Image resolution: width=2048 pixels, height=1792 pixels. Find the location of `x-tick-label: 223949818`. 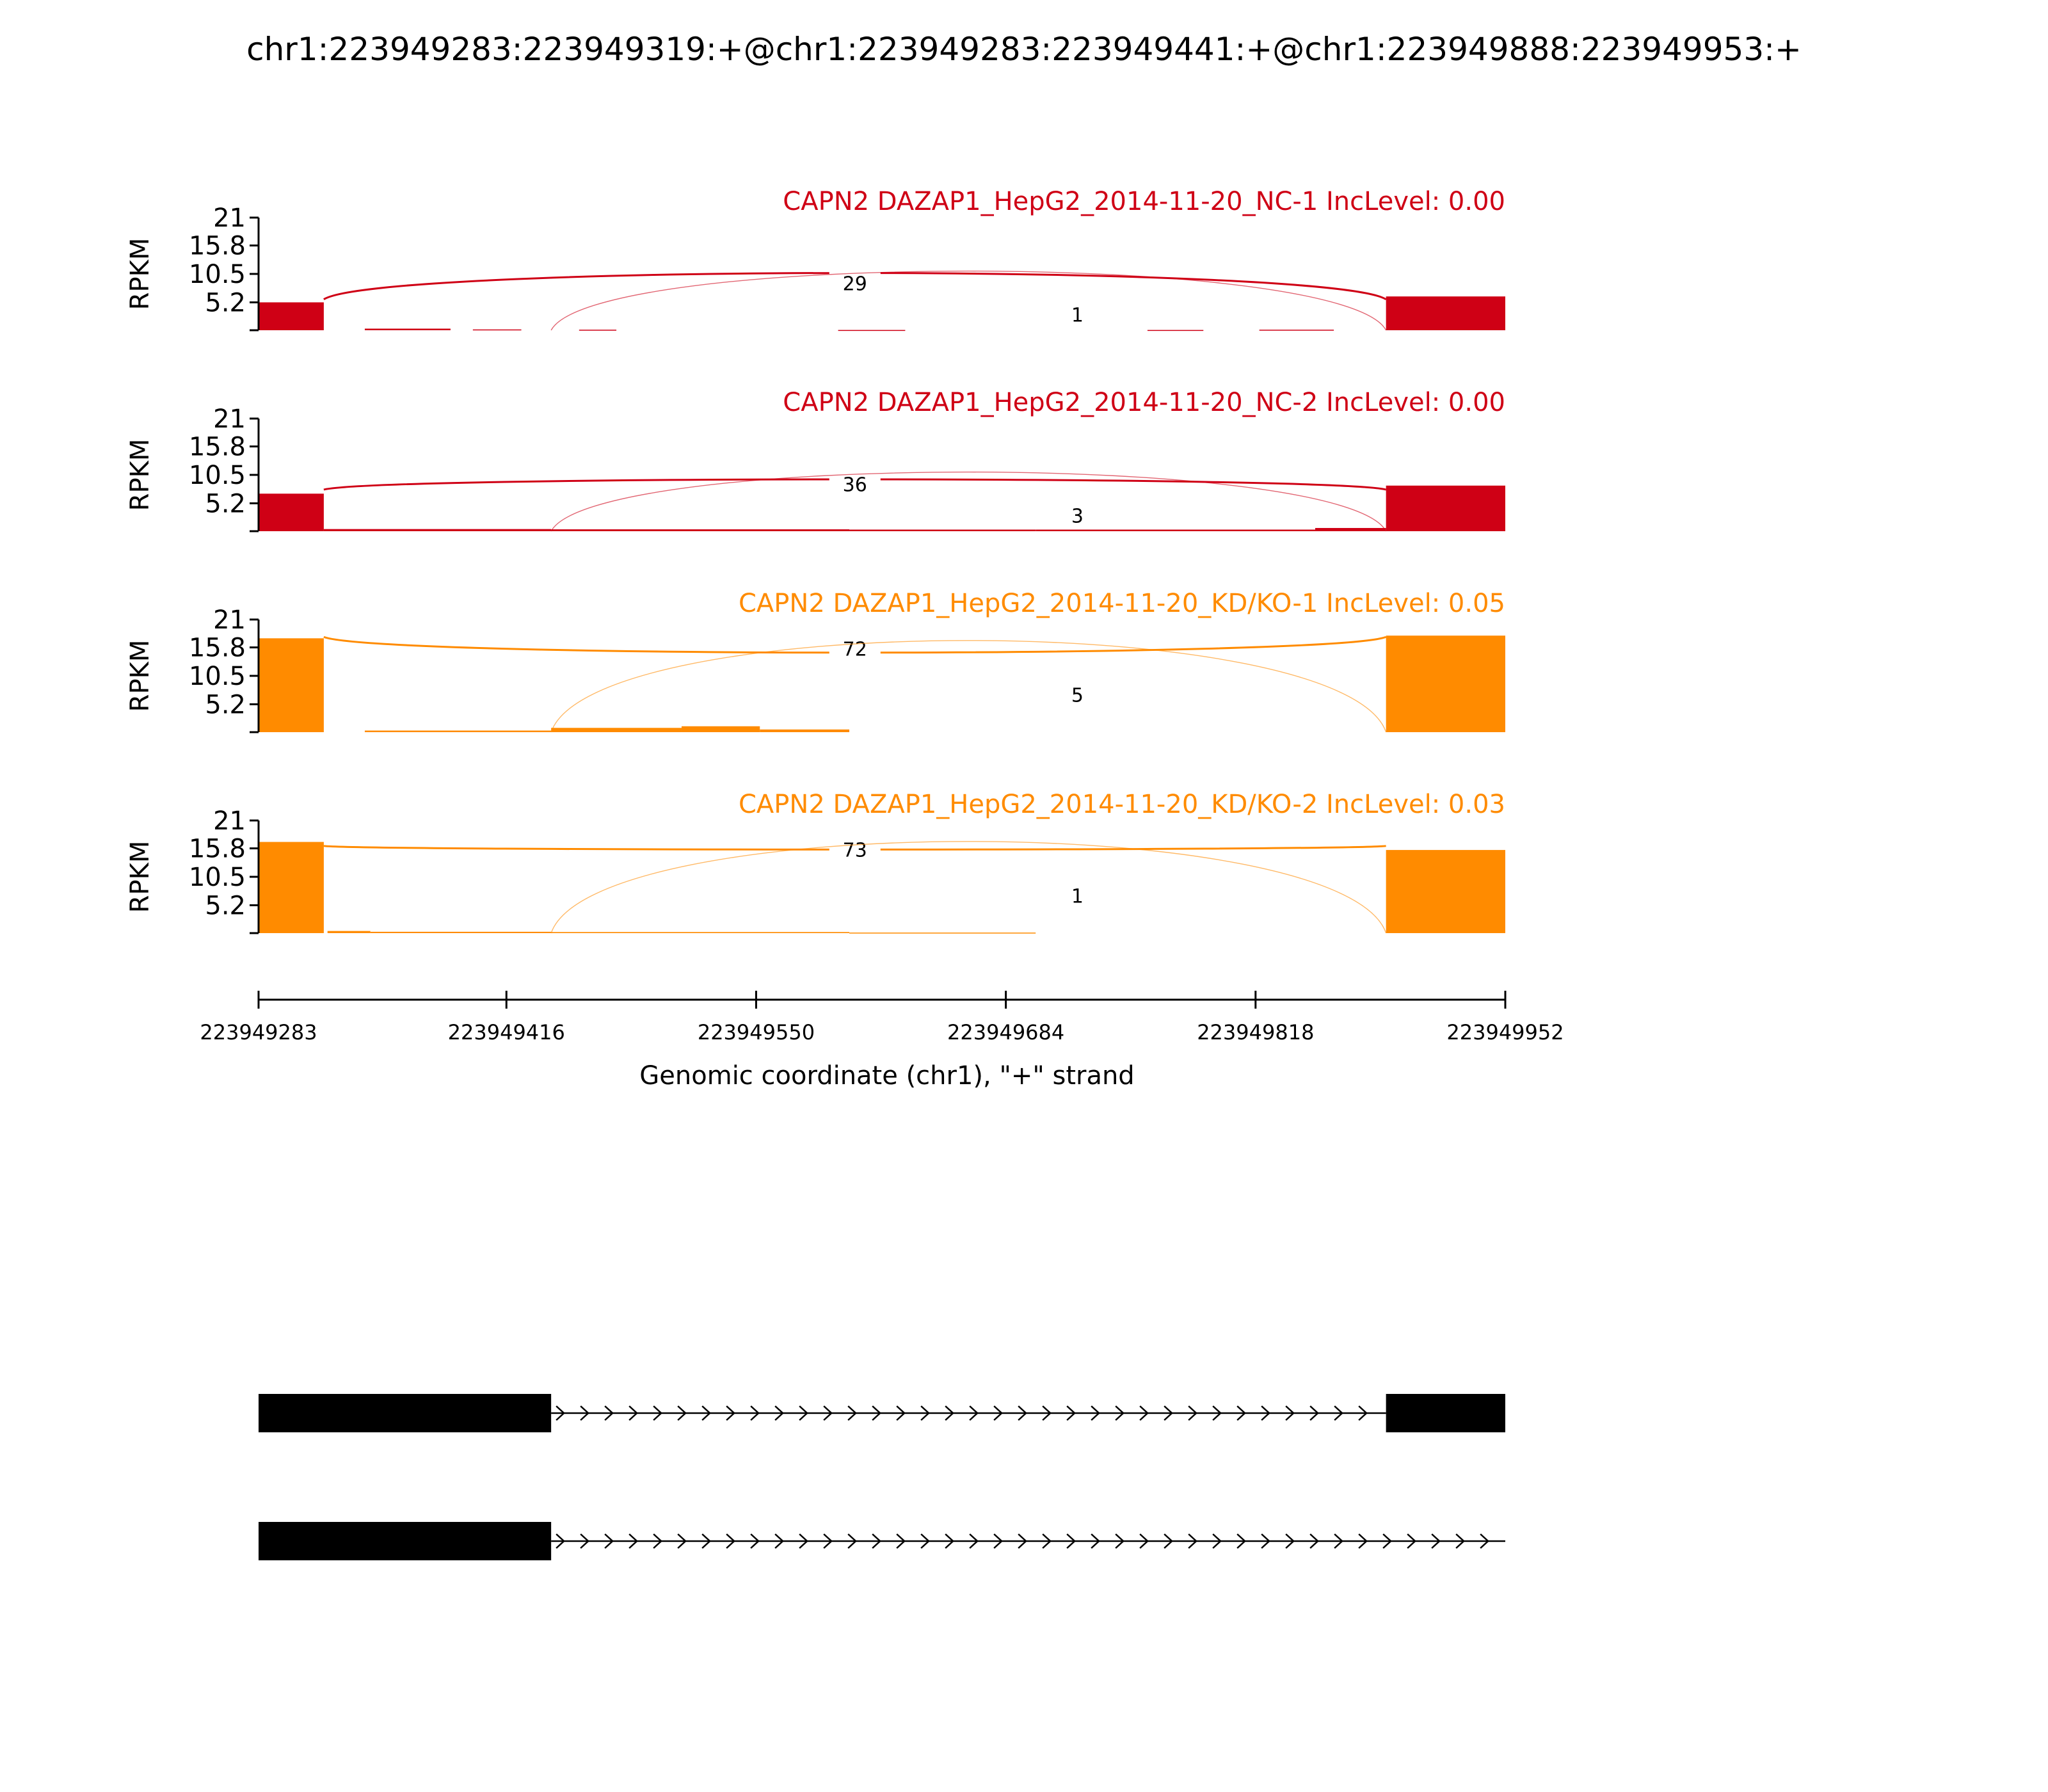

x-tick-label: 223949818 is located at coordinates (1255, 1032).